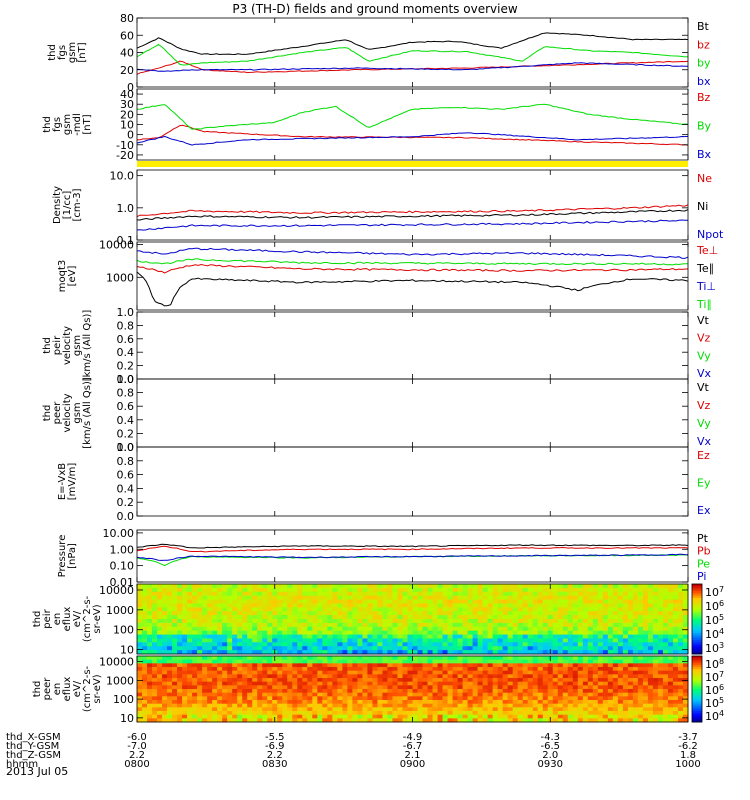 This screenshot has width=750, height=800. What do you see at coordinates (37, 771) in the screenshot?
I see `date-label: 2013 Jul 05` at bounding box center [37, 771].